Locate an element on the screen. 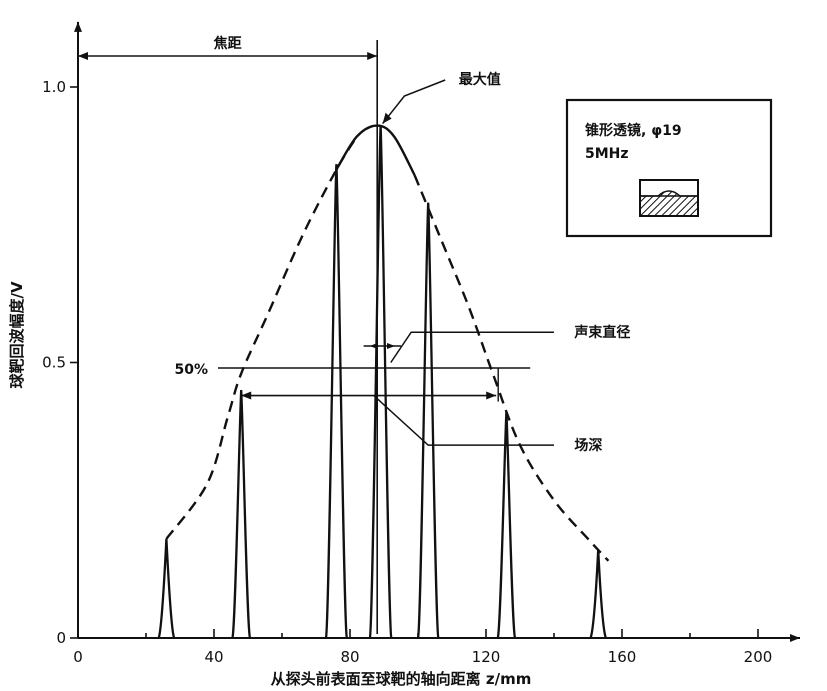 This screenshot has height=691, width=827. y-axis-ticks: 0 0.5 1.0 is located at coordinates (60, 362).